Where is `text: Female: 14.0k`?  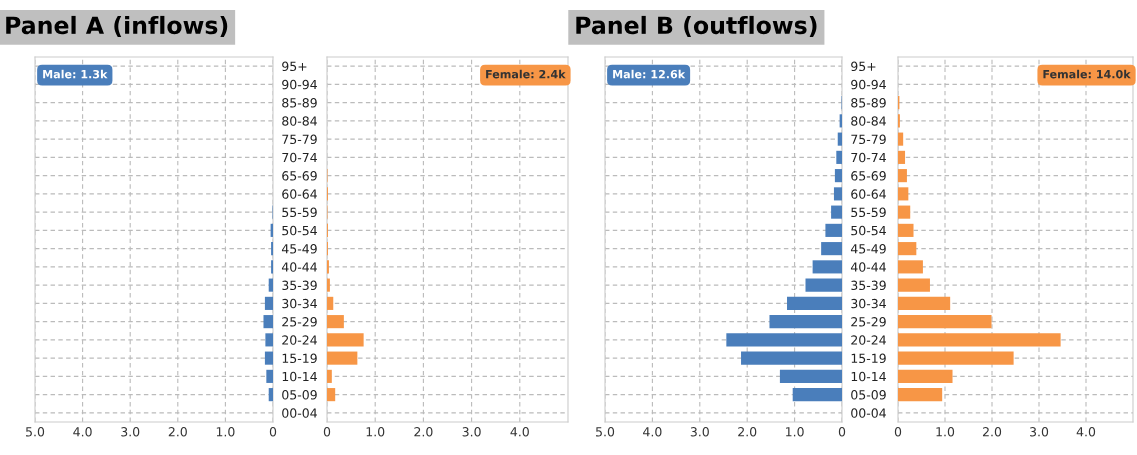
text: Female: 14.0k is located at coordinates (1087, 74).